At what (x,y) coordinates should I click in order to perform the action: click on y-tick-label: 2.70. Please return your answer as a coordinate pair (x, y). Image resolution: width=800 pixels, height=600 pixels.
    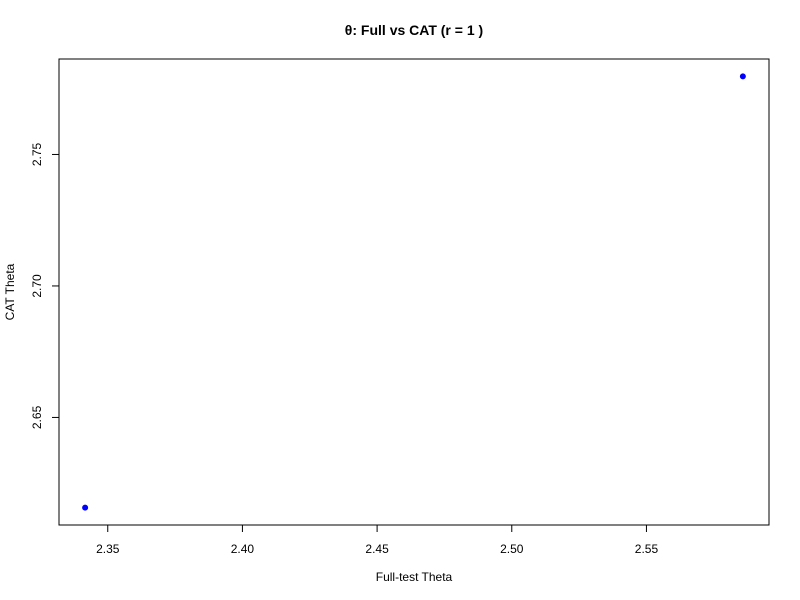
    Looking at the image, I should click on (37, 286).